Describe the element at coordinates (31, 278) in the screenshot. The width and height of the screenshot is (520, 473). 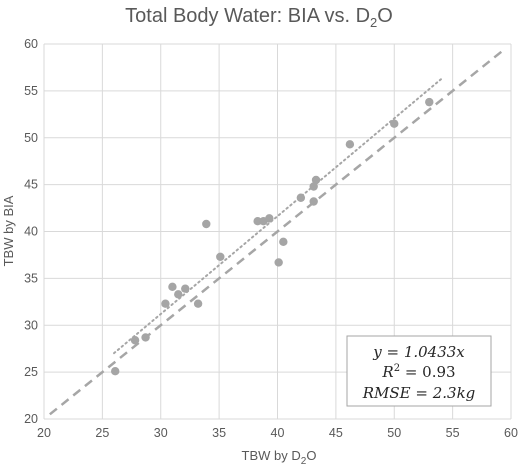
I see `y-tick-label: 35` at that location.